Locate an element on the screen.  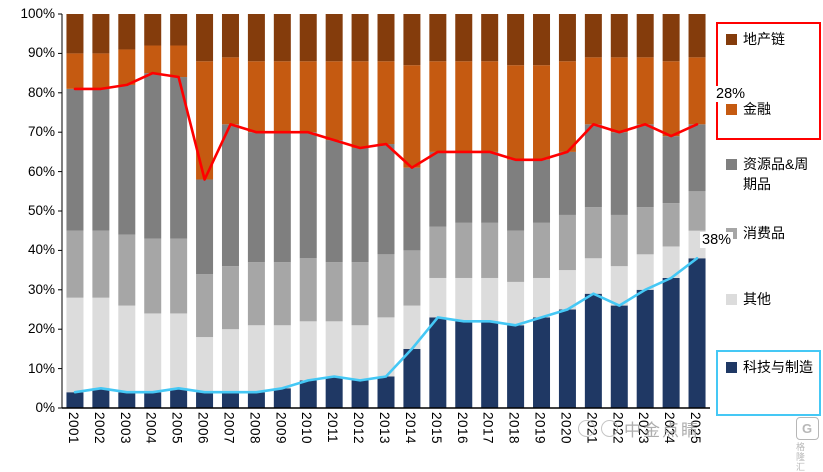
legend-label: 资源品&周期品 is located at coordinates (776, 174).